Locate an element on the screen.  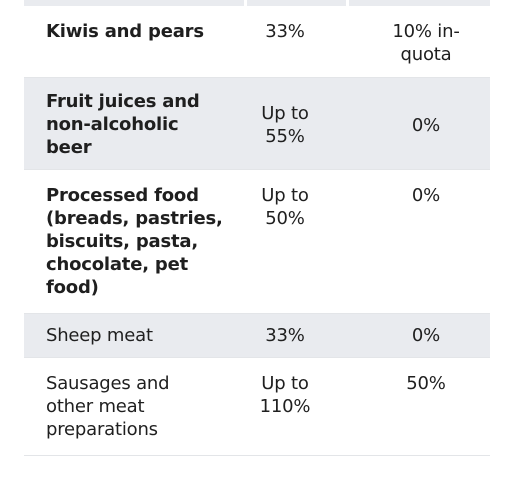
previous-row-edge is located at coordinates (257, 3).